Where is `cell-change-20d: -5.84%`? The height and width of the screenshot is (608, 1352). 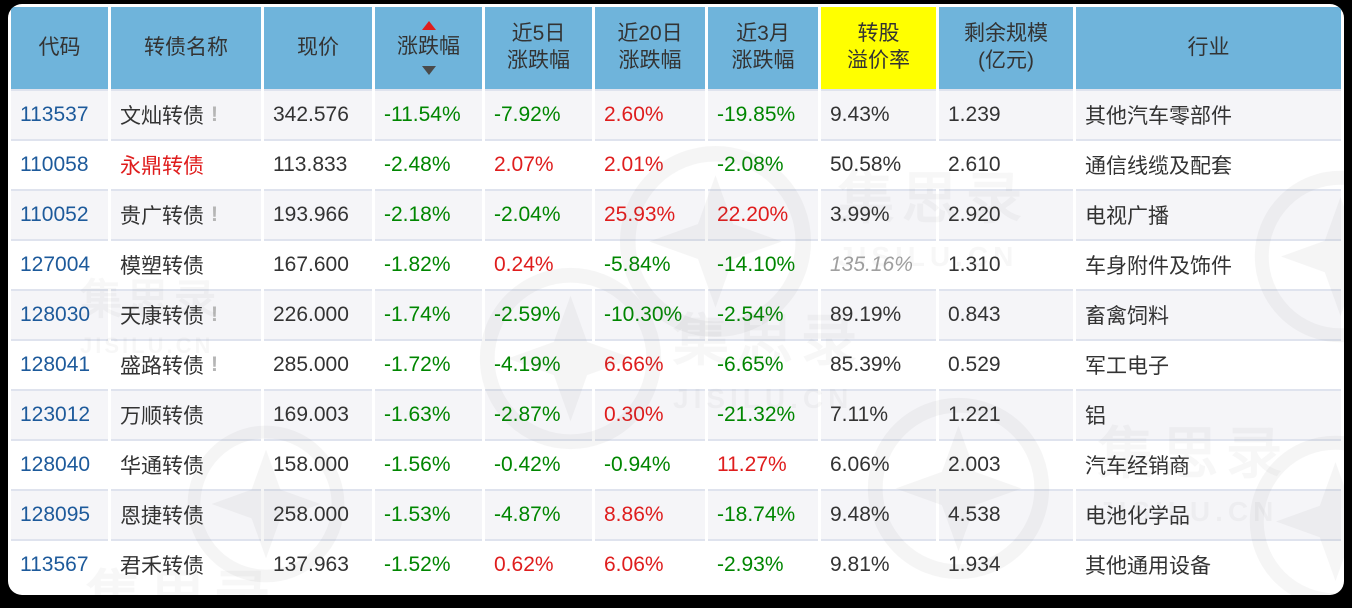
cell-change-20d: -5.84% is located at coordinates (650, 265).